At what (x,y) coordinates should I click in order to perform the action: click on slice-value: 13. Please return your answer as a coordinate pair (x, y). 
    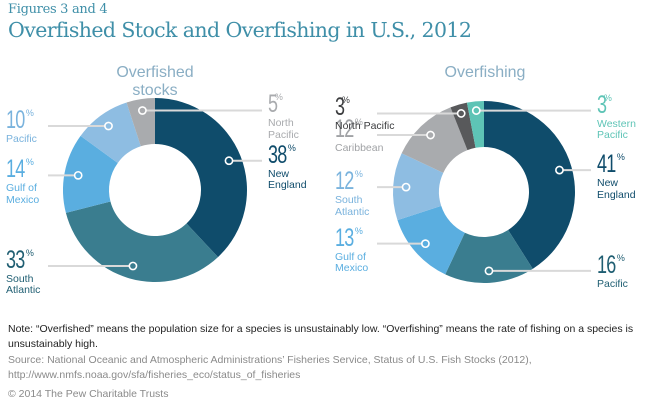
    Looking at the image, I should click on (344, 237).